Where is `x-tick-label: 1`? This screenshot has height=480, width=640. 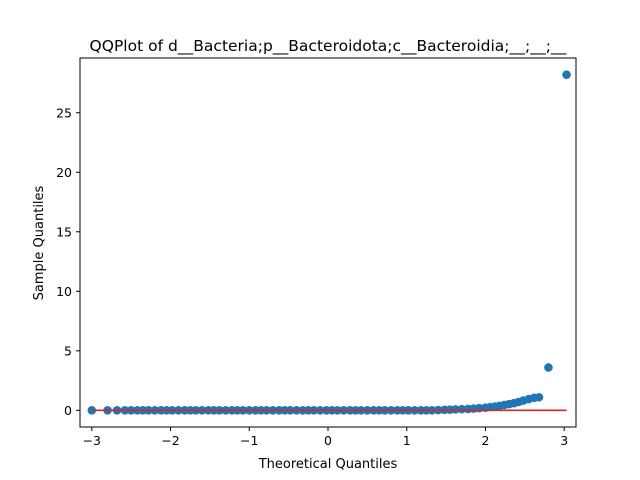 x-tick-label: 1 is located at coordinates (407, 440).